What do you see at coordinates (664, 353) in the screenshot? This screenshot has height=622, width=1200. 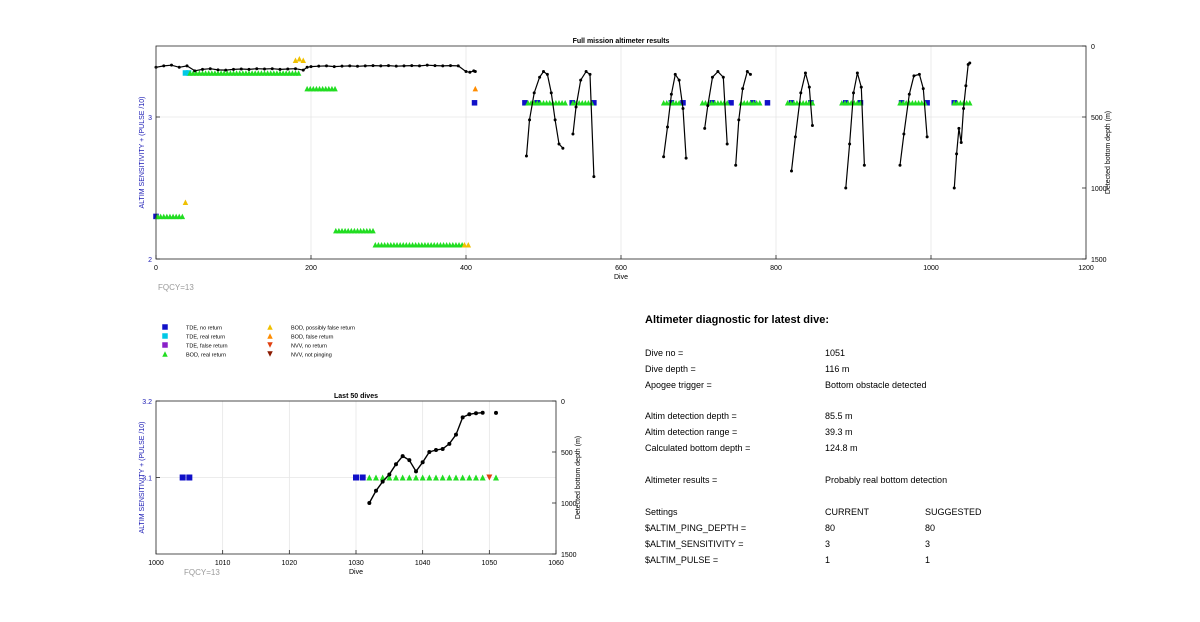 I see `diag-label: Dive no =` at bounding box center [664, 353].